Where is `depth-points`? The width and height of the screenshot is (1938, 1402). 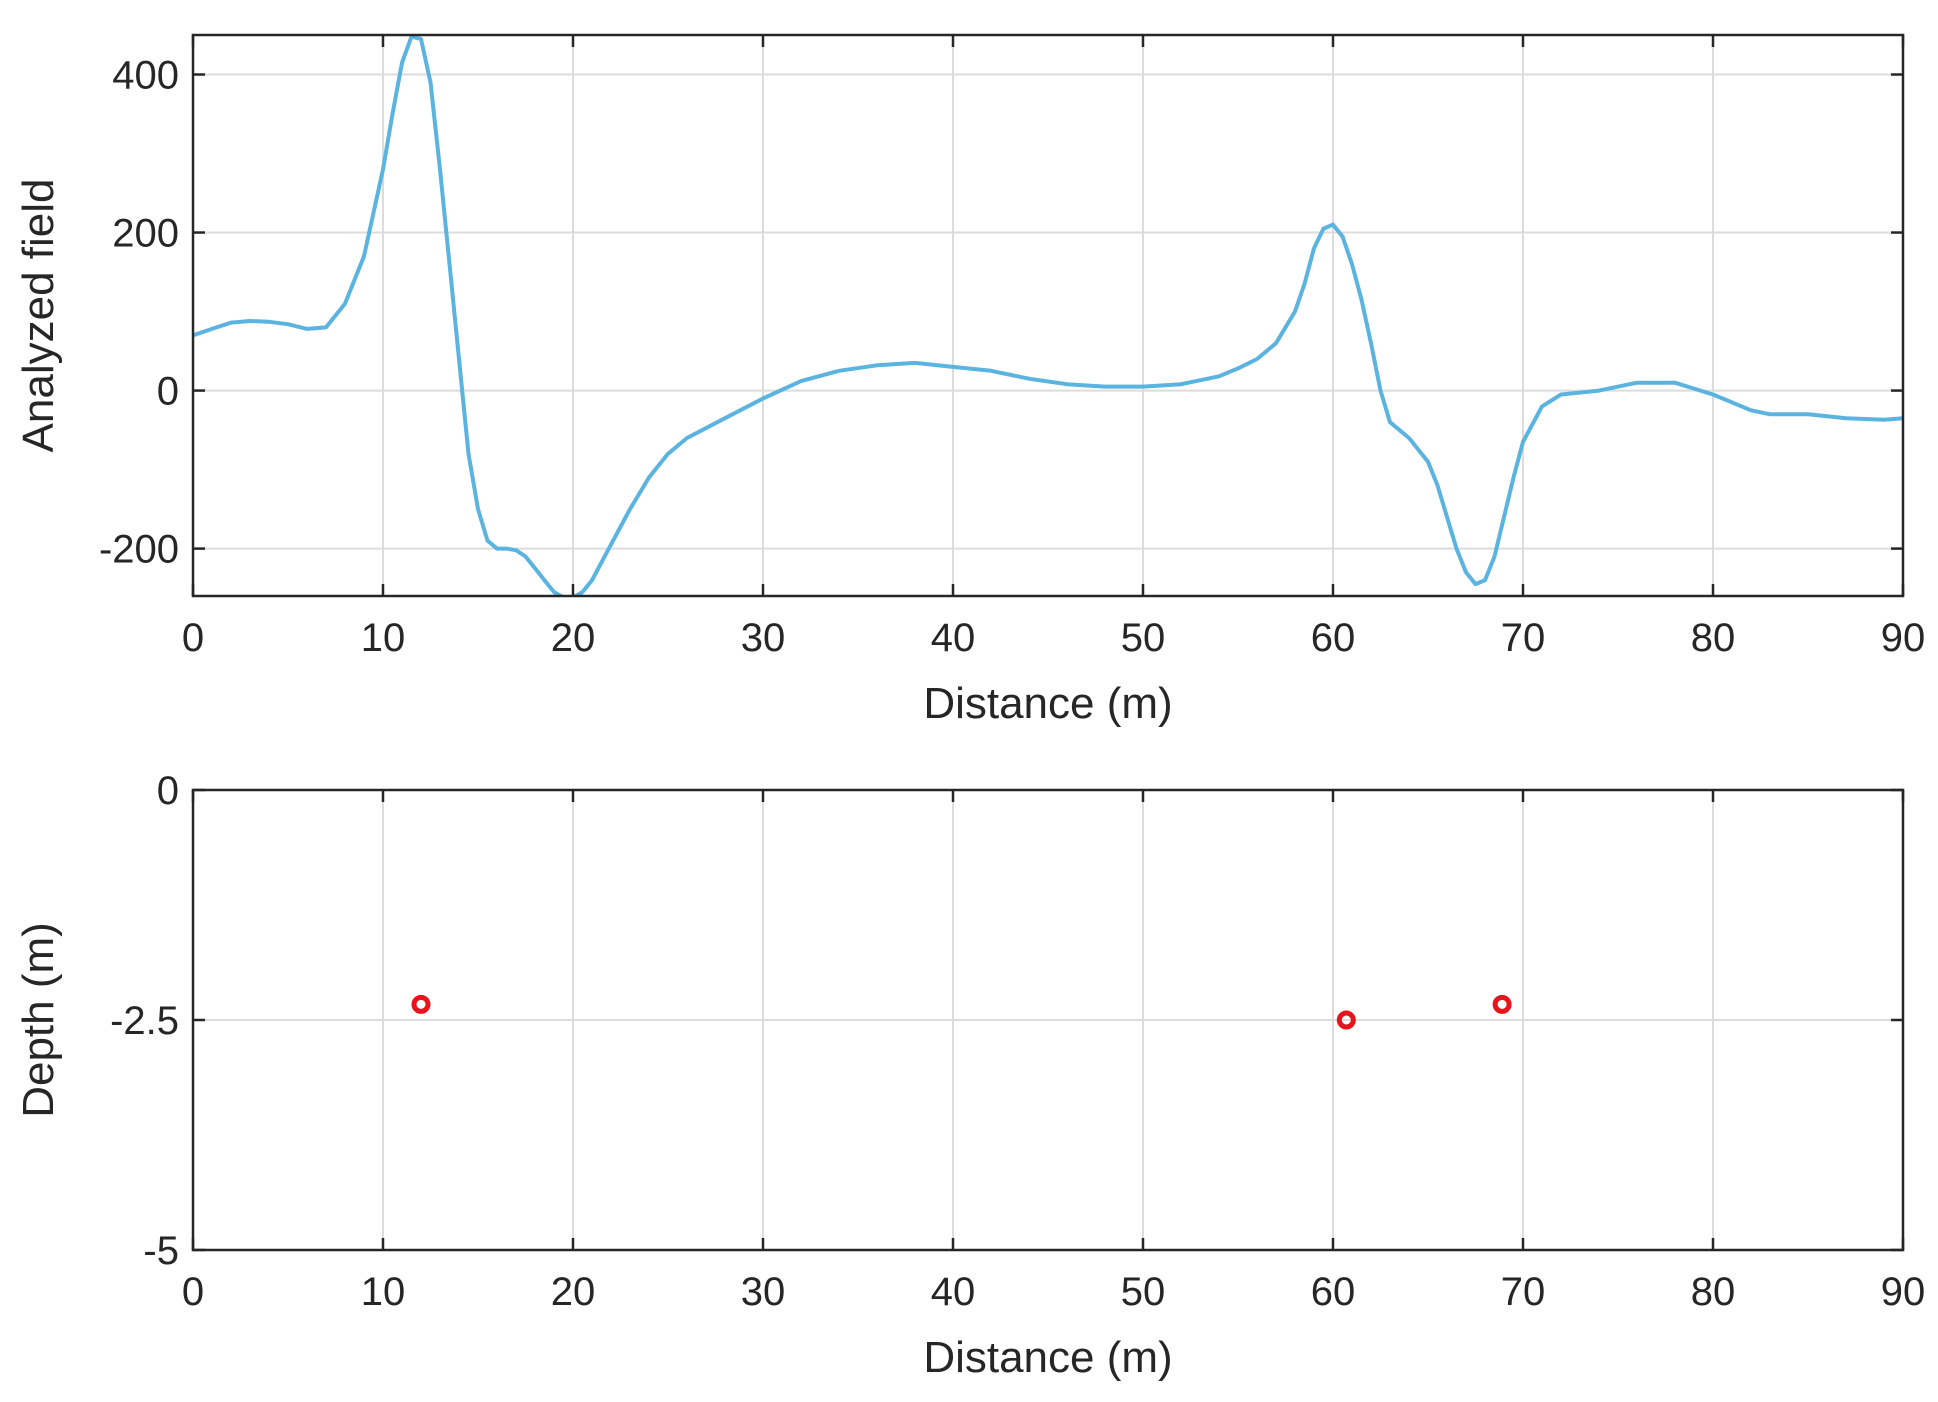 depth-points is located at coordinates (961, 1012).